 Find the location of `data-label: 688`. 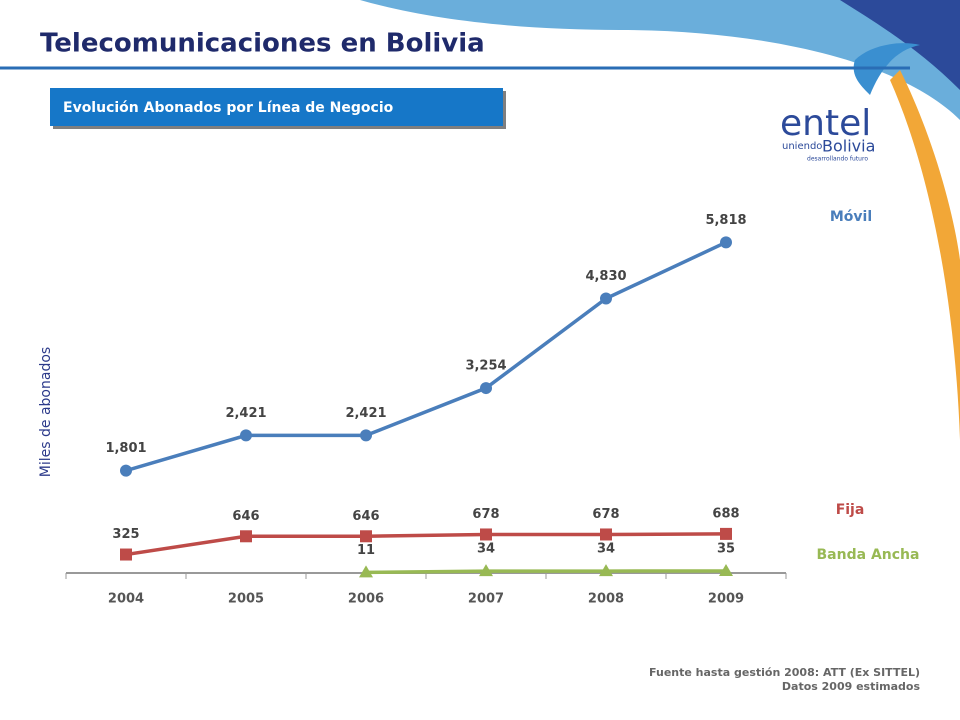

data-label: 688 is located at coordinates (725, 513).